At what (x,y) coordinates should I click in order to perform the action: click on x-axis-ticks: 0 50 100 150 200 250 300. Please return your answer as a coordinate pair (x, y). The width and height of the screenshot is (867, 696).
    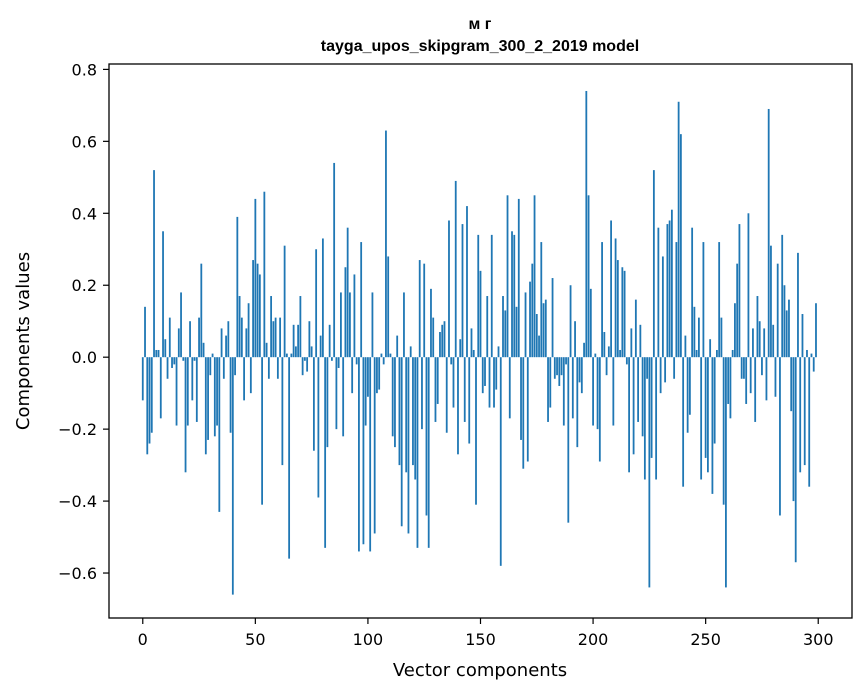
    Looking at the image, I should click on (486, 633).